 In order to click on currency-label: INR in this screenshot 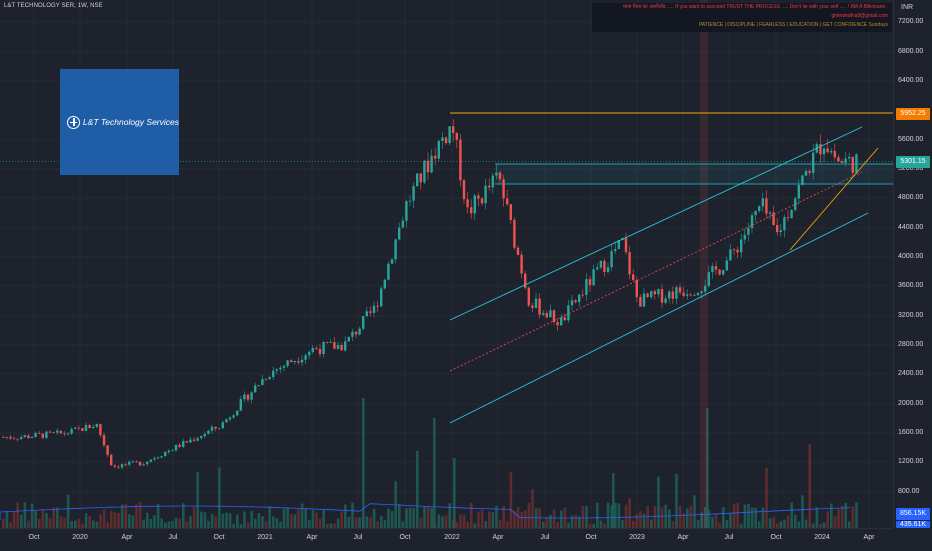, I will do `click(907, 7)`.